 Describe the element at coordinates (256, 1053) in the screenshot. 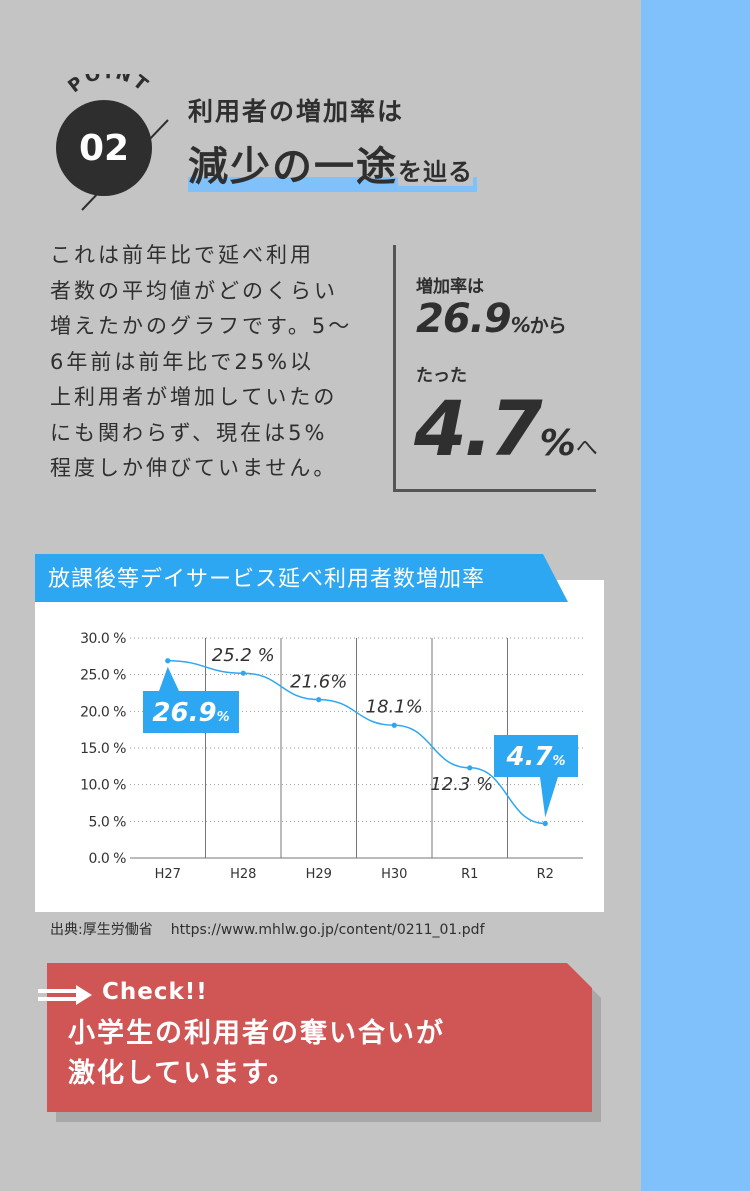

I see `check-text: 小学生の利用者の奪い合いが 激化しています。` at that location.